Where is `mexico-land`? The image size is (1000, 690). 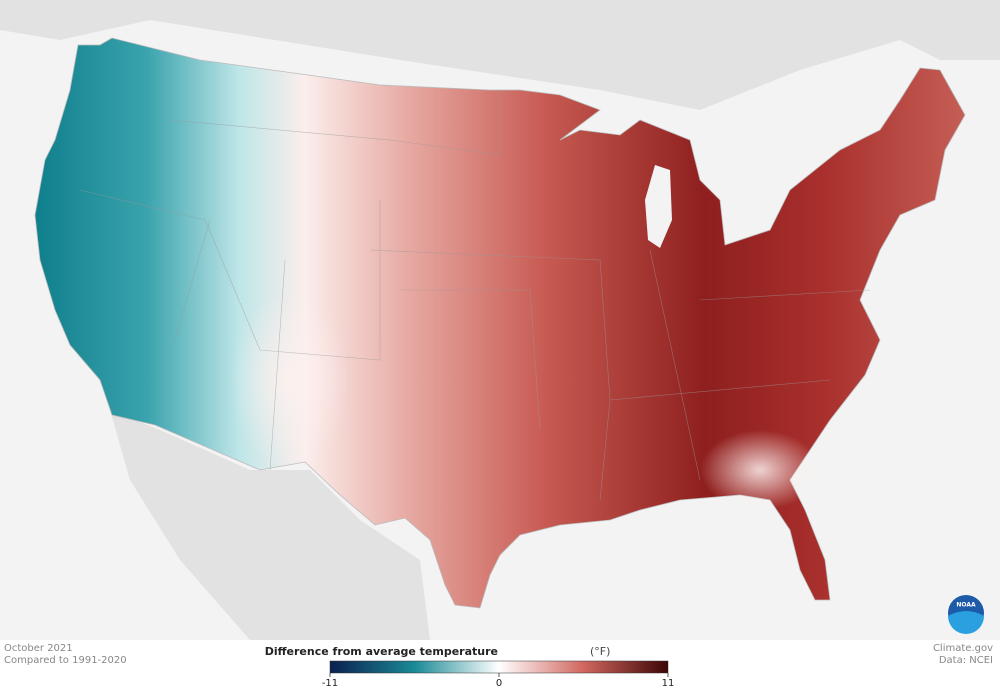
mexico-land is located at coordinates (270, 525).